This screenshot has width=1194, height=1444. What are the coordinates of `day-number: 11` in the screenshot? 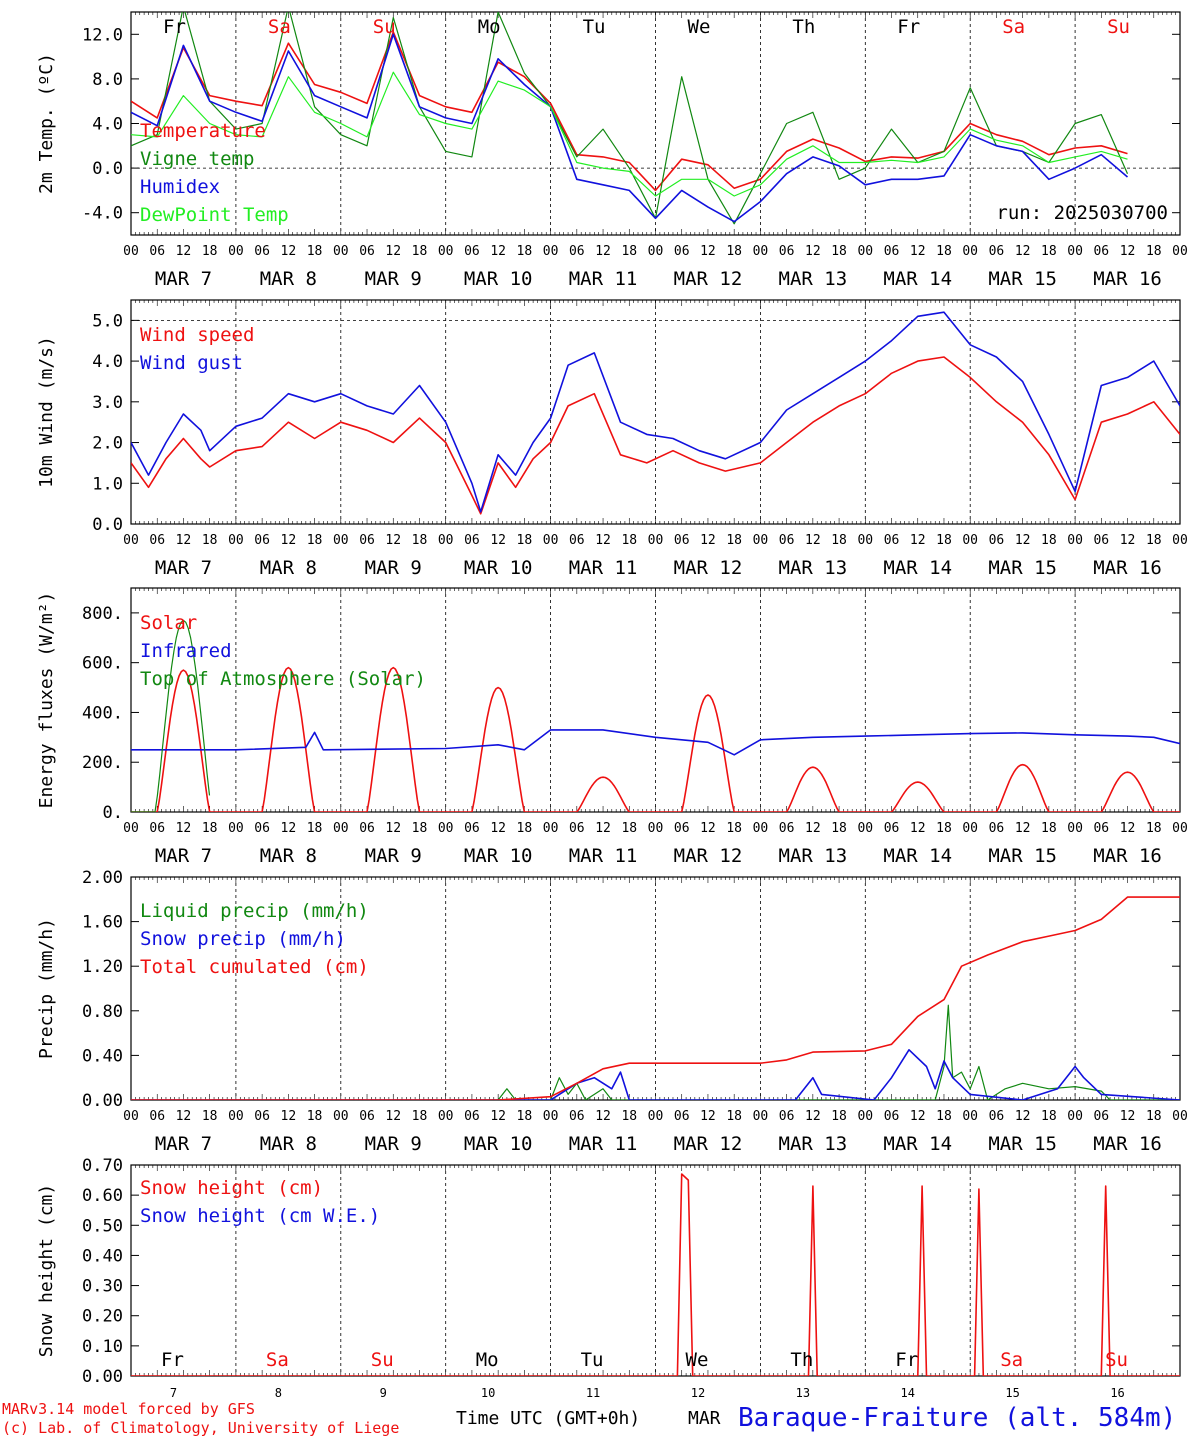 It's located at (593, 1393).